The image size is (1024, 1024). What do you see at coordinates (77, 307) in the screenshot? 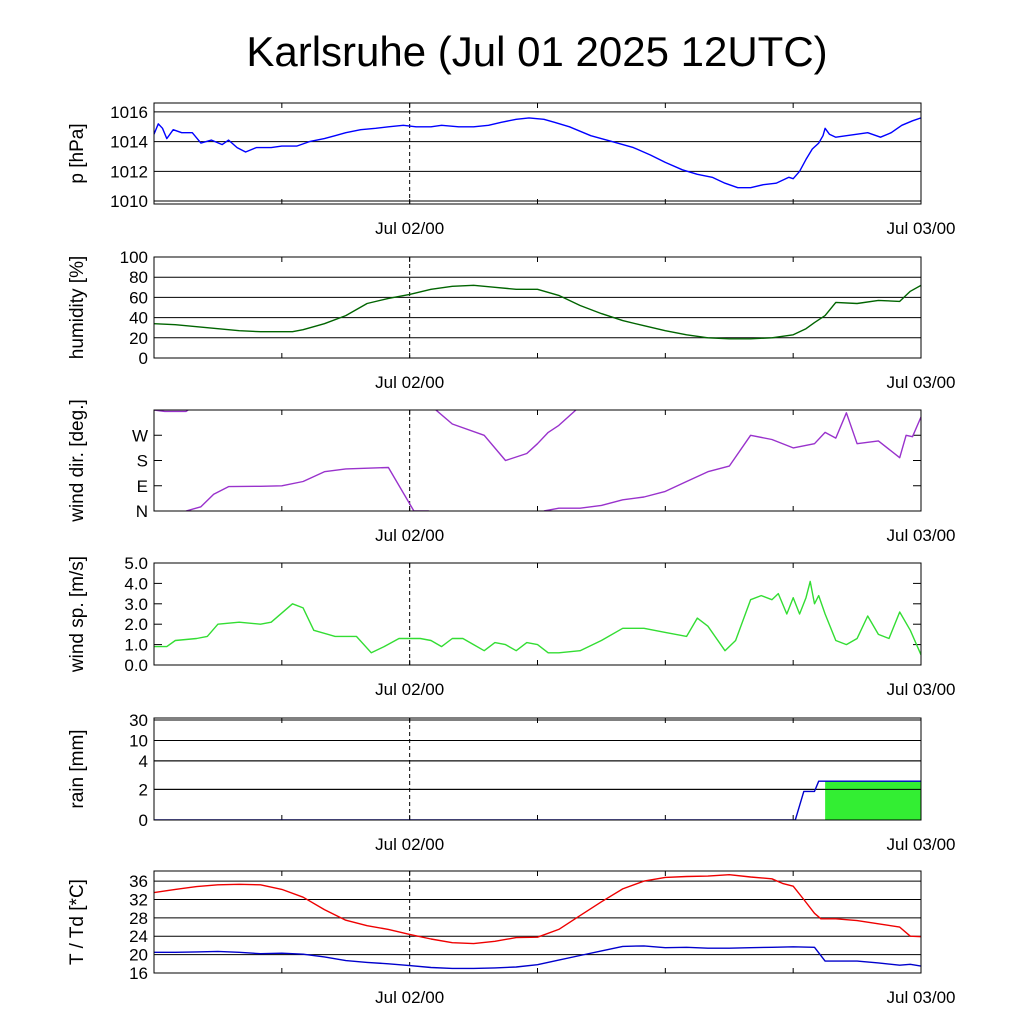
I see `y-axis-label: humidity [%]` at bounding box center [77, 307].